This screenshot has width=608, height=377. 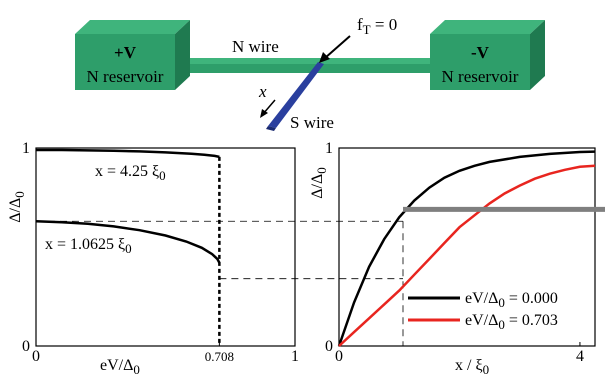 I want to click on x-tick-label: 1, so click(x=295, y=356).